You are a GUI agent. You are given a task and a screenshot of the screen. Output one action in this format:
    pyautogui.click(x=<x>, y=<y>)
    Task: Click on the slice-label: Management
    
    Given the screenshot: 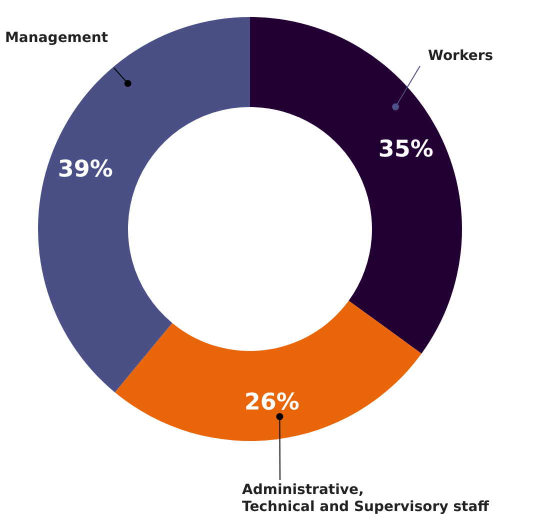 What is the action you would take?
    pyautogui.click(x=56, y=38)
    